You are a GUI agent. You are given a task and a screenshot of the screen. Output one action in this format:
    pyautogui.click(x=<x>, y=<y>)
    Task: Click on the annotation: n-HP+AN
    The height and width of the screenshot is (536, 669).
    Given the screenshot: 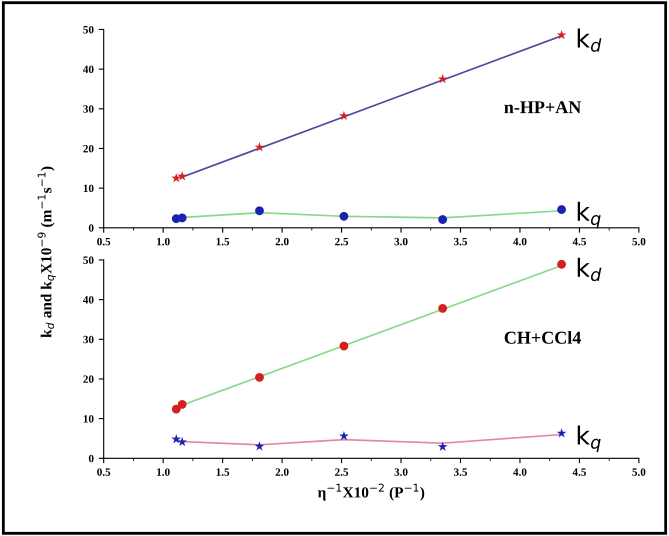 What is the action you would take?
    pyautogui.click(x=543, y=107)
    